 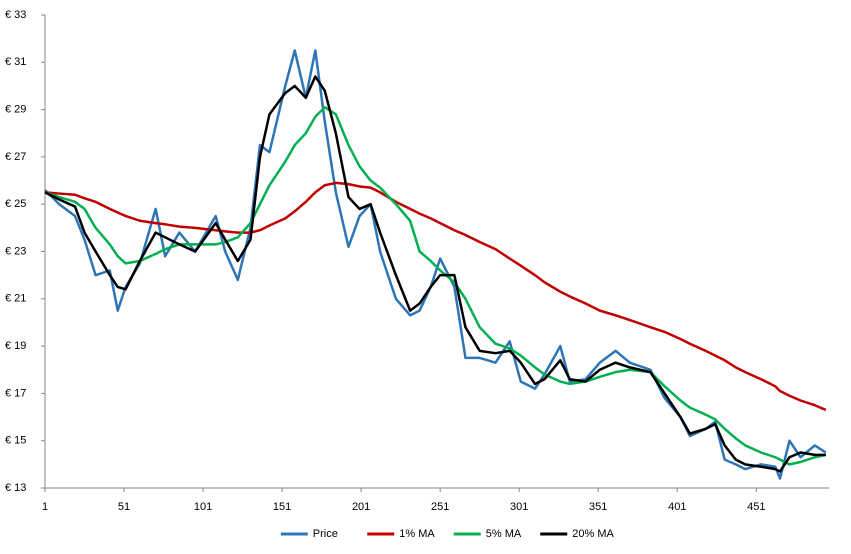 I want to click on x-tick-label: 401, so click(x=677, y=507).